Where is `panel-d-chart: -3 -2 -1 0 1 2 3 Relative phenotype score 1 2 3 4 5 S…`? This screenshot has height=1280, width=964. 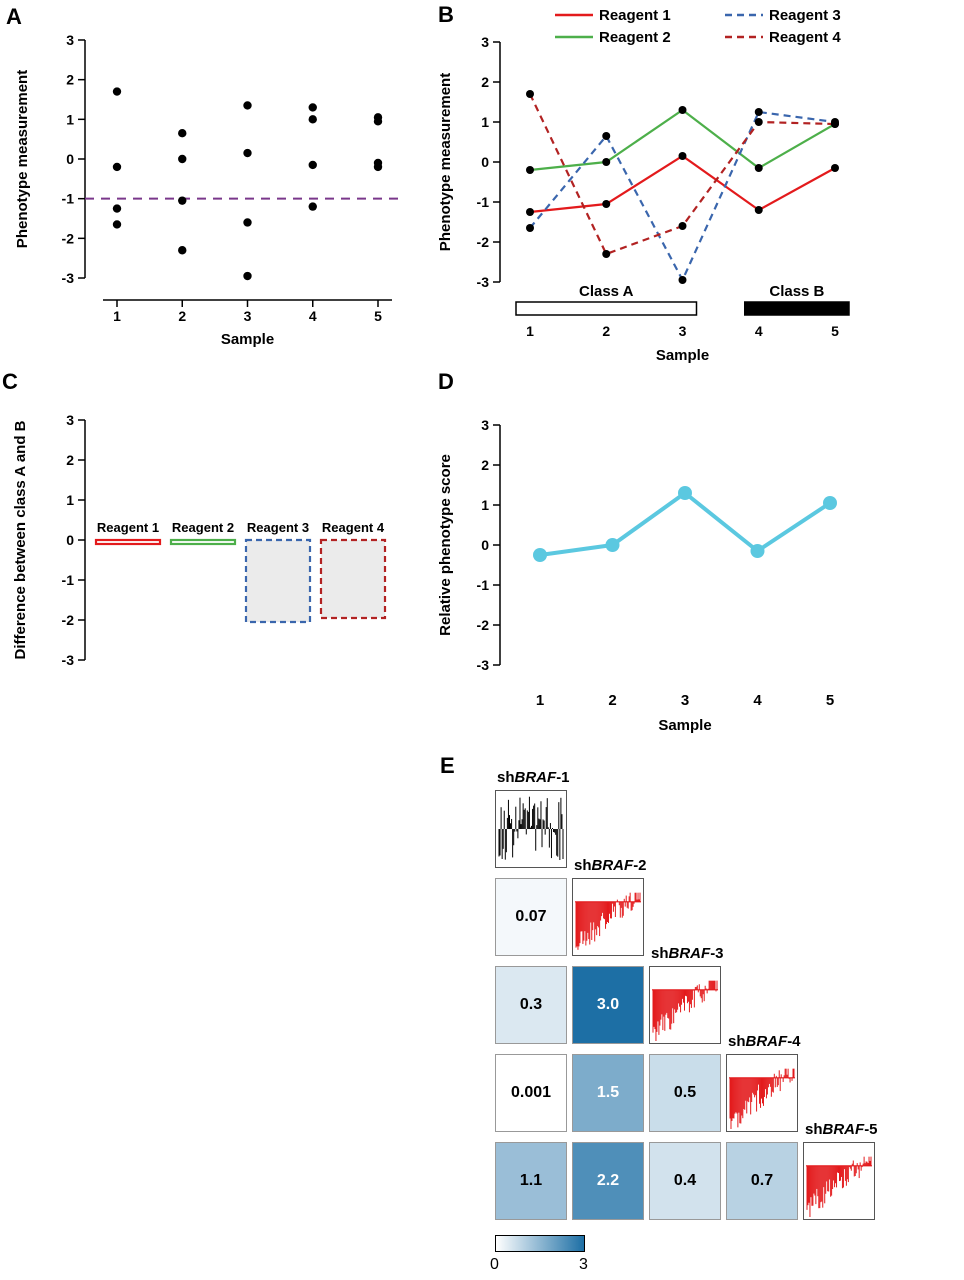
panel-d-chart: -3 -2 -1 0 1 2 3 Relative phenotype score 1 2 3 4 5 S… is located at coordinates (637, 575).